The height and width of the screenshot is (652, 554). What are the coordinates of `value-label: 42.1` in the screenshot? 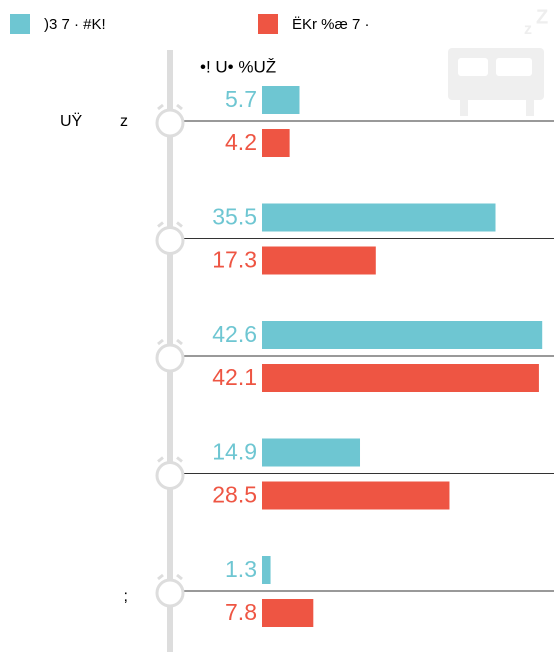 It's located at (234, 377).